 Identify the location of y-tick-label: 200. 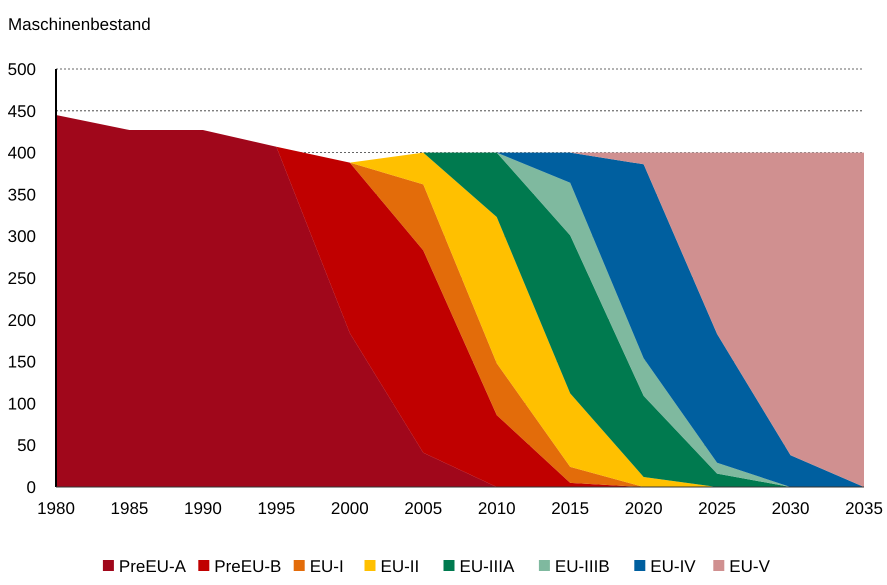
(22, 320).